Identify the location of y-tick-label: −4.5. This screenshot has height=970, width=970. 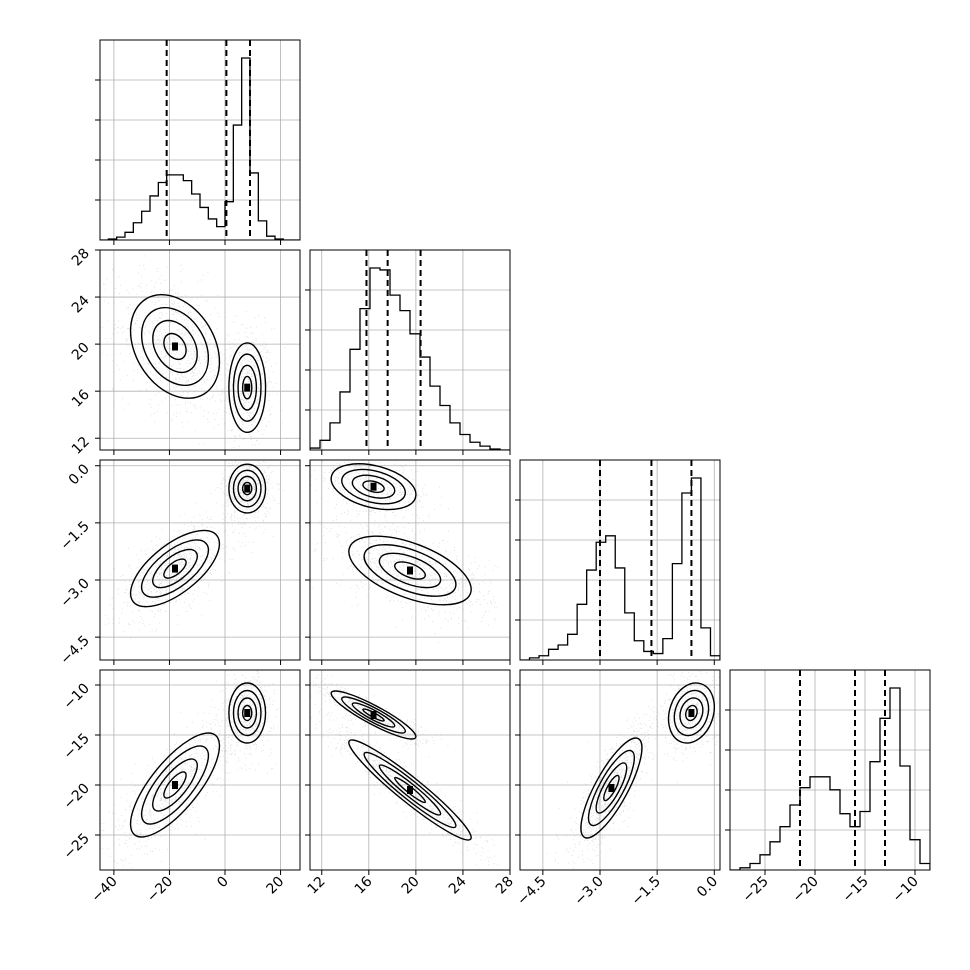
(74, 650).